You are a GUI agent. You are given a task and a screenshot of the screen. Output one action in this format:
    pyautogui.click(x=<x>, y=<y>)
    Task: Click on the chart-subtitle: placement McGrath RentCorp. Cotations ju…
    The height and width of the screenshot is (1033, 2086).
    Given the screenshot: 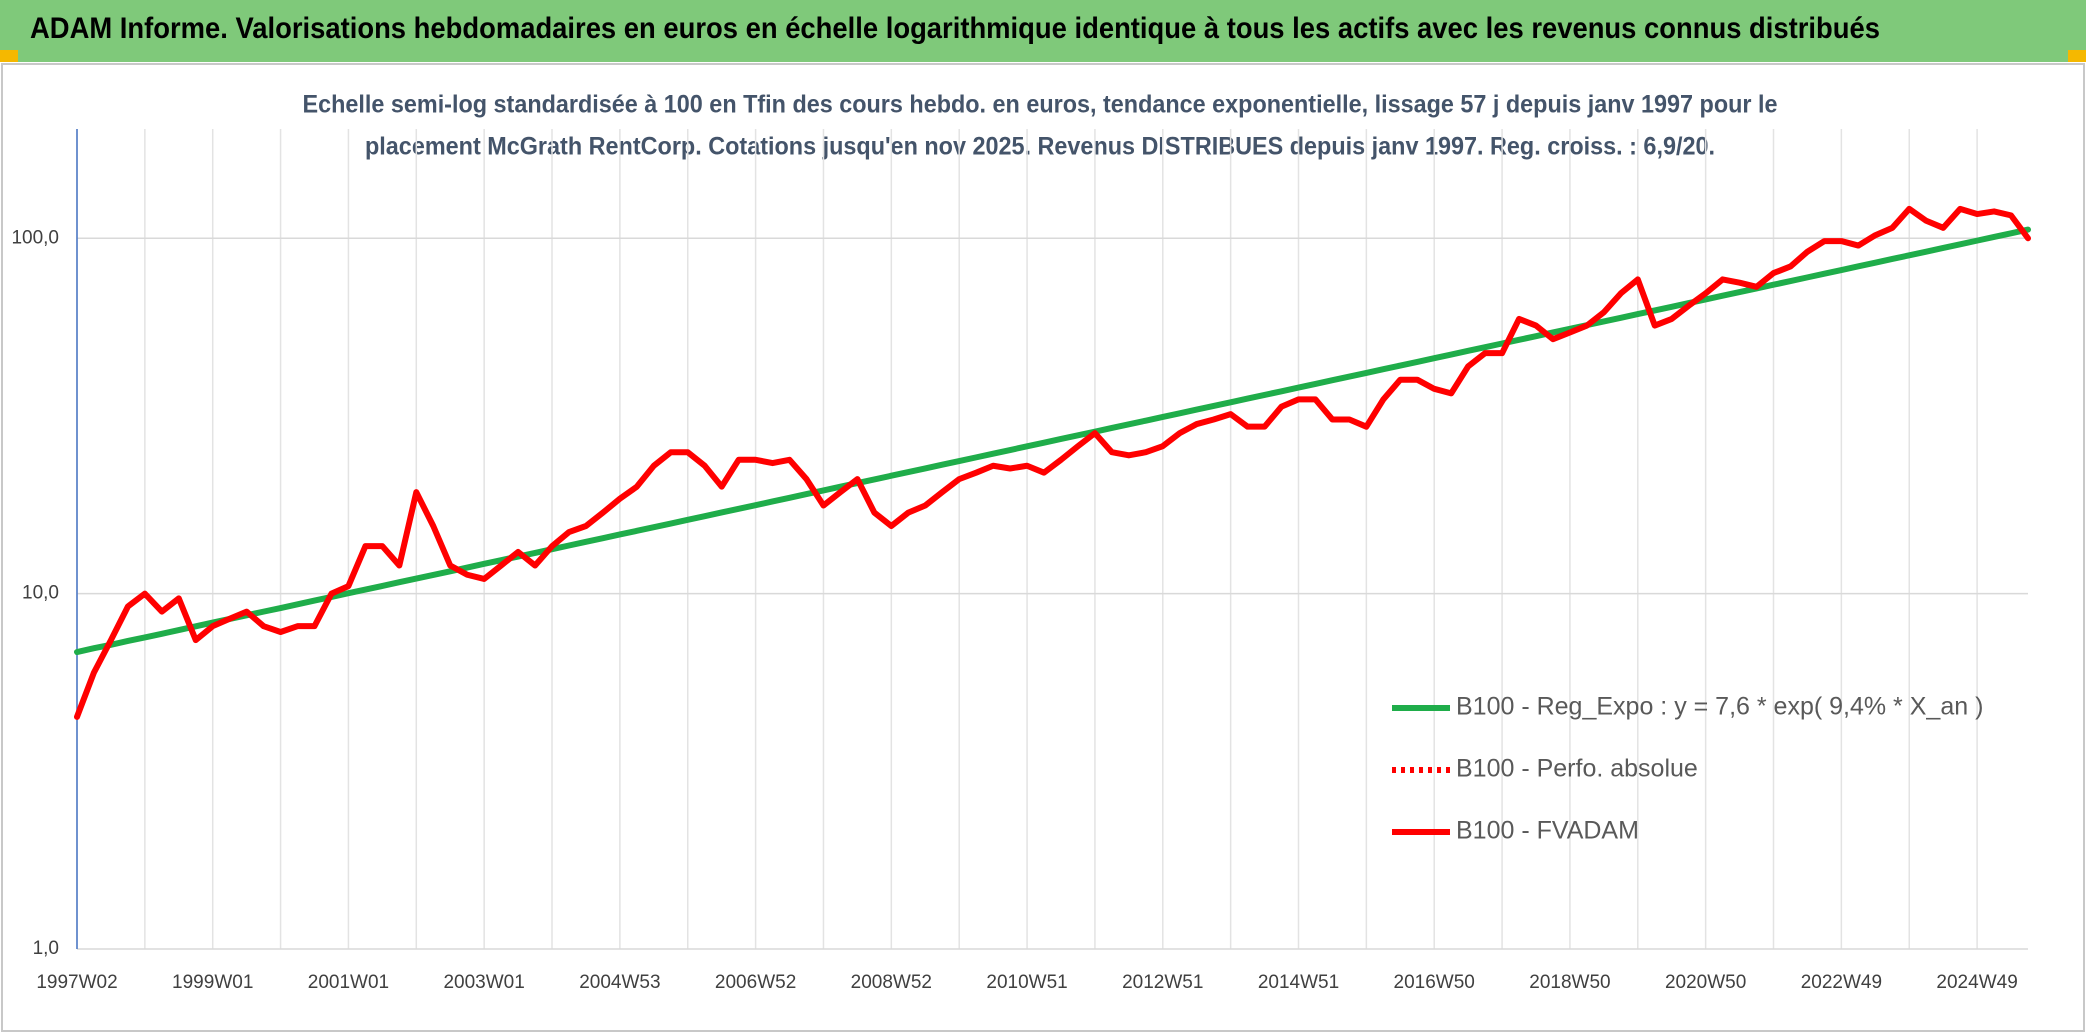 What is the action you would take?
    pyautogui.click(x=1040, y=147)
    